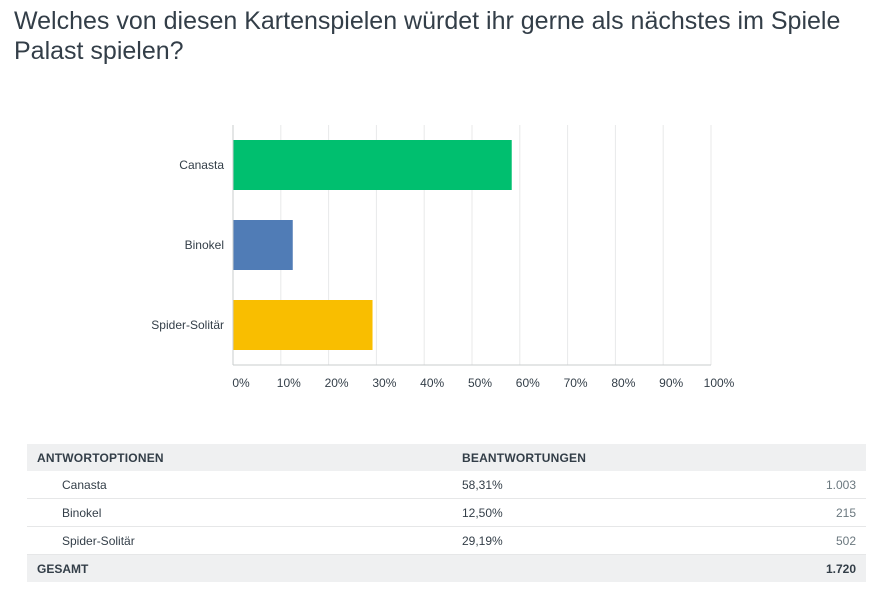 The height and width of the screenshot is (590, 893). Describe the element at coordinates (671, 383) in the screenshot. I see `x-tick-label: 90%` at that location.